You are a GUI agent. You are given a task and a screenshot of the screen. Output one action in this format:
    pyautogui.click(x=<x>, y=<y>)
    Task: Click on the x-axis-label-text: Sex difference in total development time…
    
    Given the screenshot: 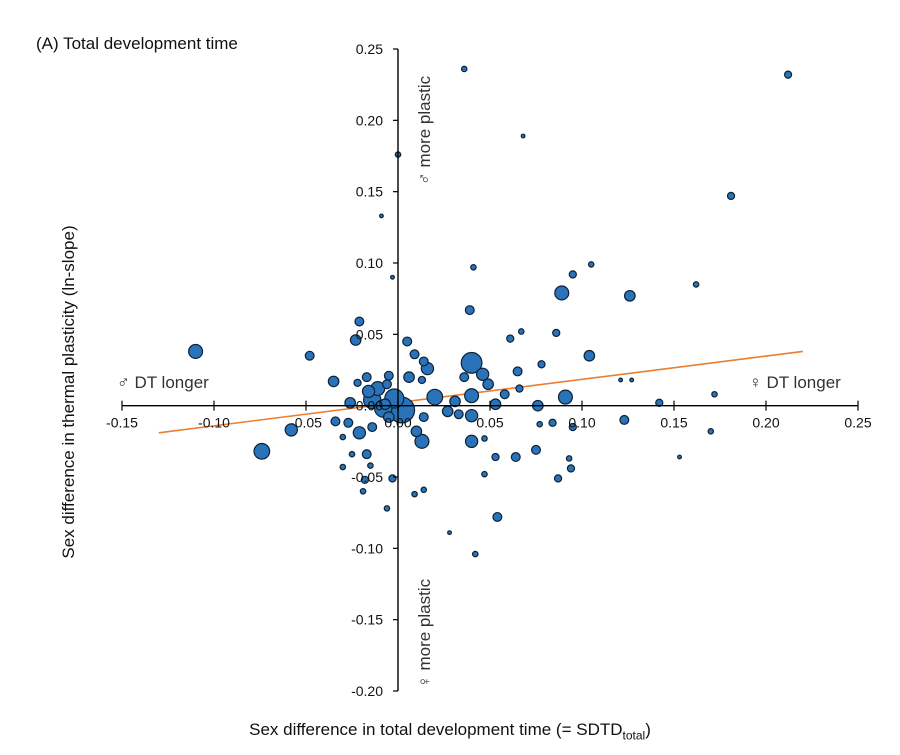 What is the action you would take?
    pyautogui.click(x=436, y=729)
    